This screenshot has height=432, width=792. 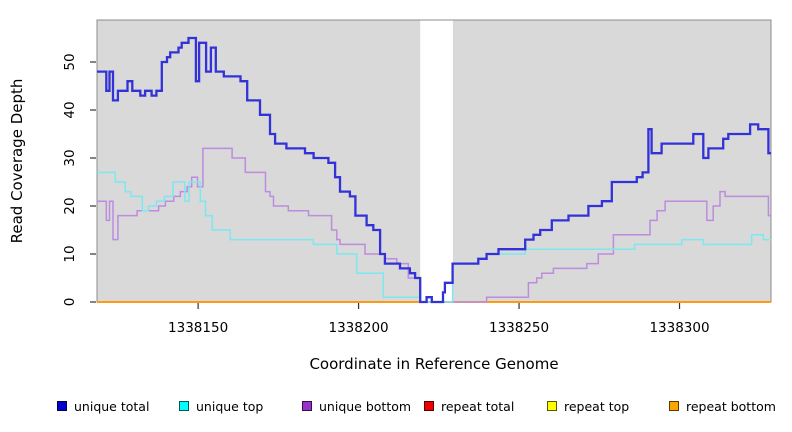 What do you see at coordinates (436, 161) in the screenshot?
I see `coverage-gap-band` at bounding box center [436, 161].